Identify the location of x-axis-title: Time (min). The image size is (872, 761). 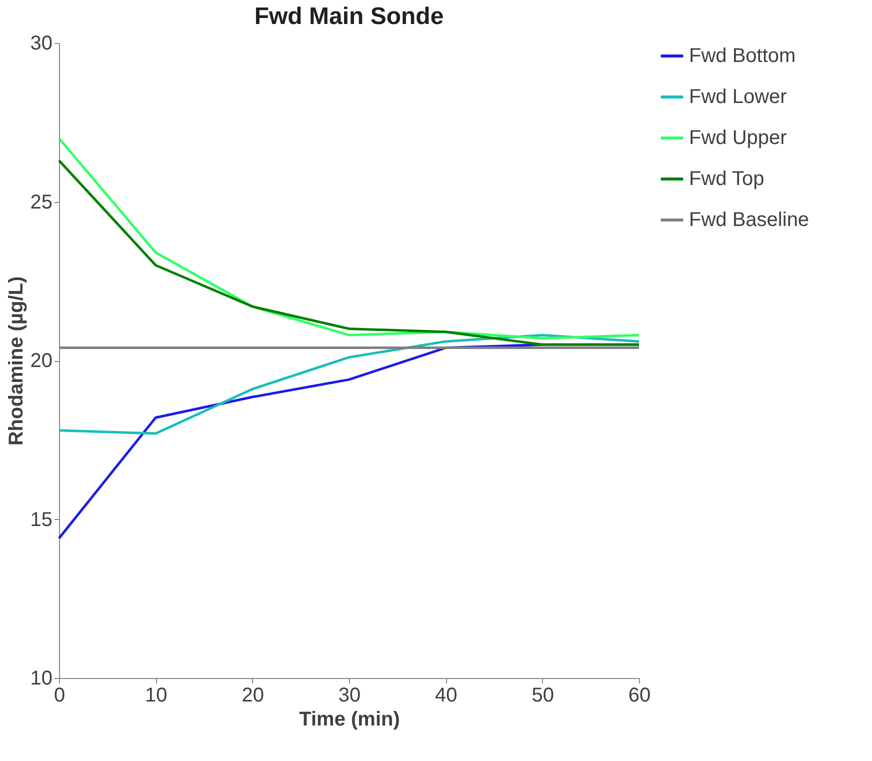
(349, 719).